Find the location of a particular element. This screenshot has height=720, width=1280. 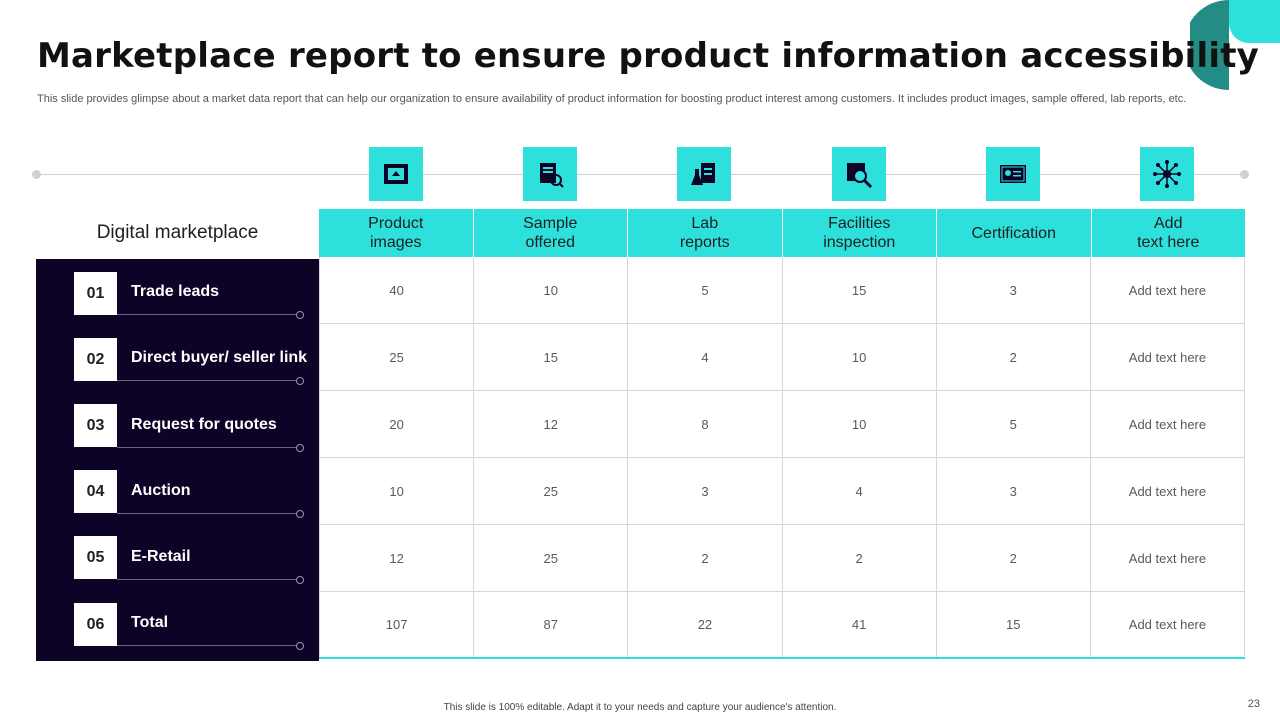

table-cell: 40 is located at coordinates (397, 290).